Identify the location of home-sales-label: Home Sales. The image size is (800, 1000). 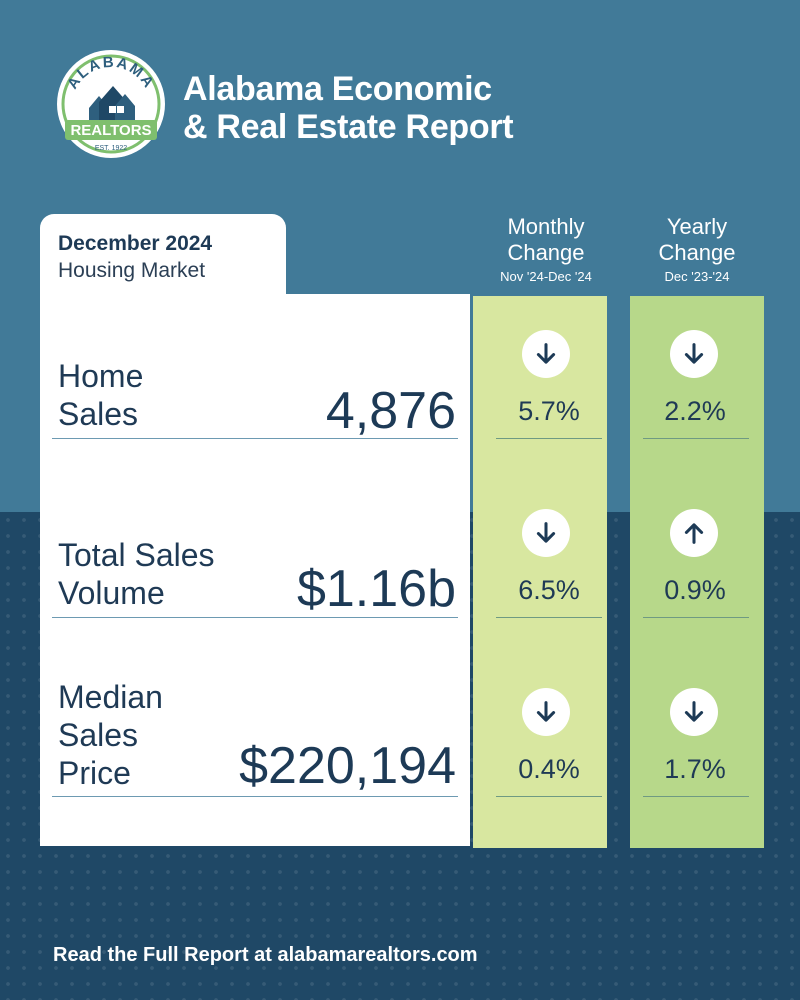
(100, 395).